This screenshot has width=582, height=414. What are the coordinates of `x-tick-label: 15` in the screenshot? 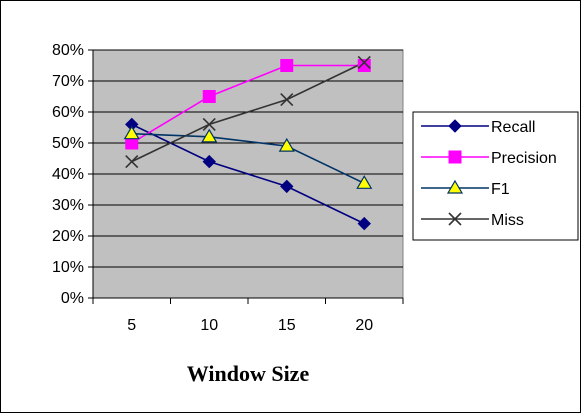 It's located at (287, 325).